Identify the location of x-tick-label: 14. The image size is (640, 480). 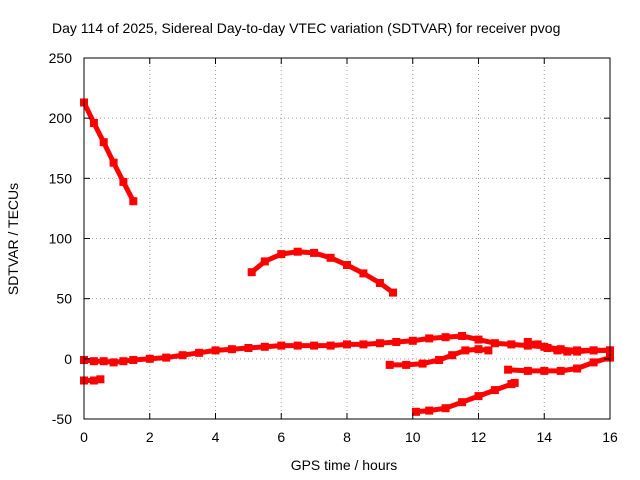
(544, 437).